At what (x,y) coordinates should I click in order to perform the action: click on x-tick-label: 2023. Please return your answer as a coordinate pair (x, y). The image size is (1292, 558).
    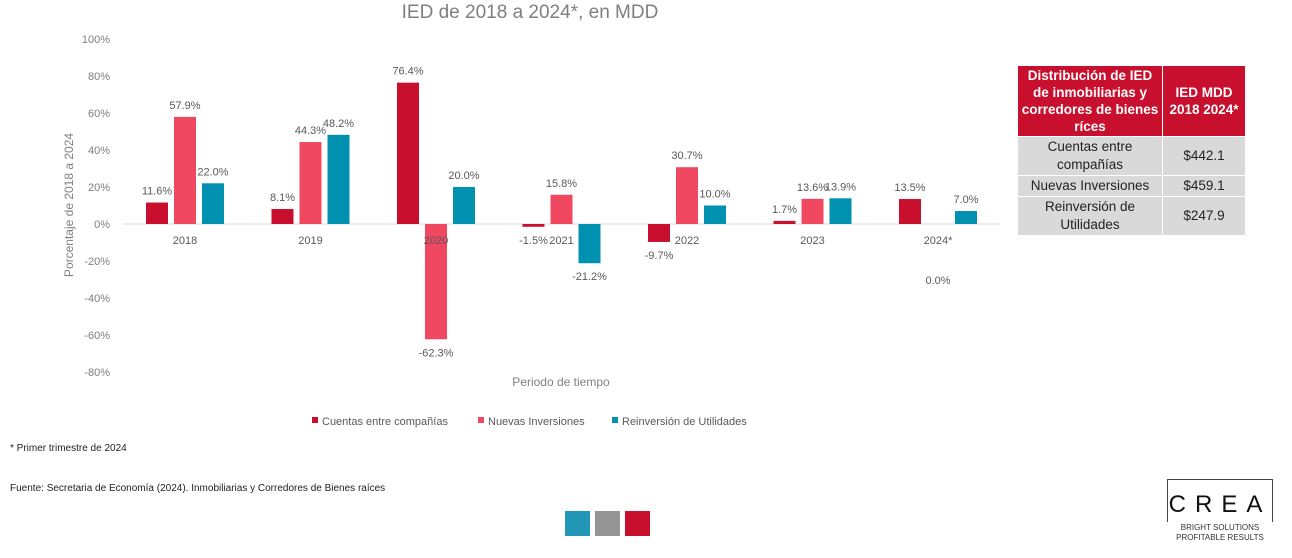
    Looking at the image, I should click on (812, 241).